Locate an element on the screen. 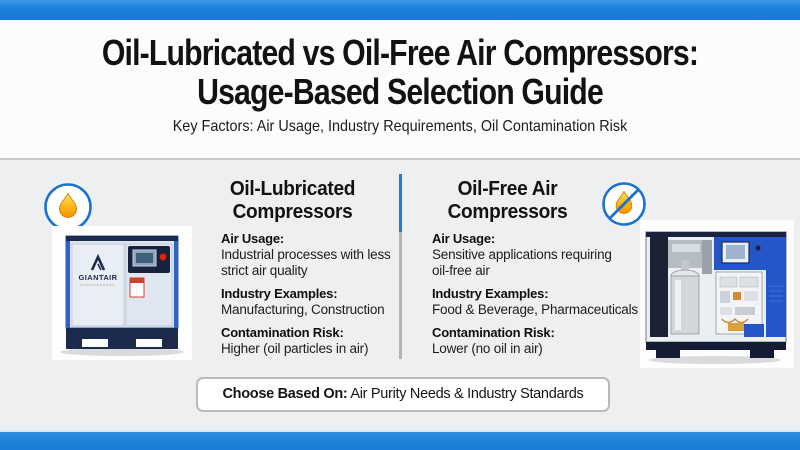 The image size is (800, 450). left-heading-line-1: Oil-Lubricated is located at coordinates (292, 188).